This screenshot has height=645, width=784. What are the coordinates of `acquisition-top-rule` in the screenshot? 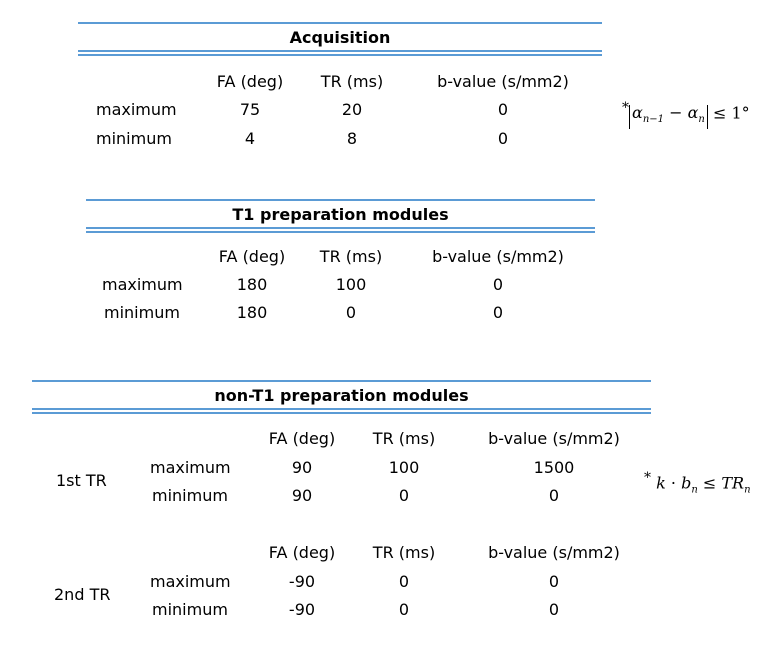 It's located at (340, 23).